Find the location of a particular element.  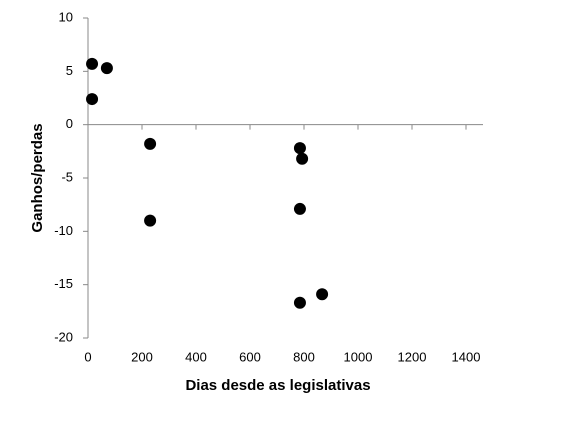

x-axis-title: Dias desde as legislativas is located at coordinates (277, 385).